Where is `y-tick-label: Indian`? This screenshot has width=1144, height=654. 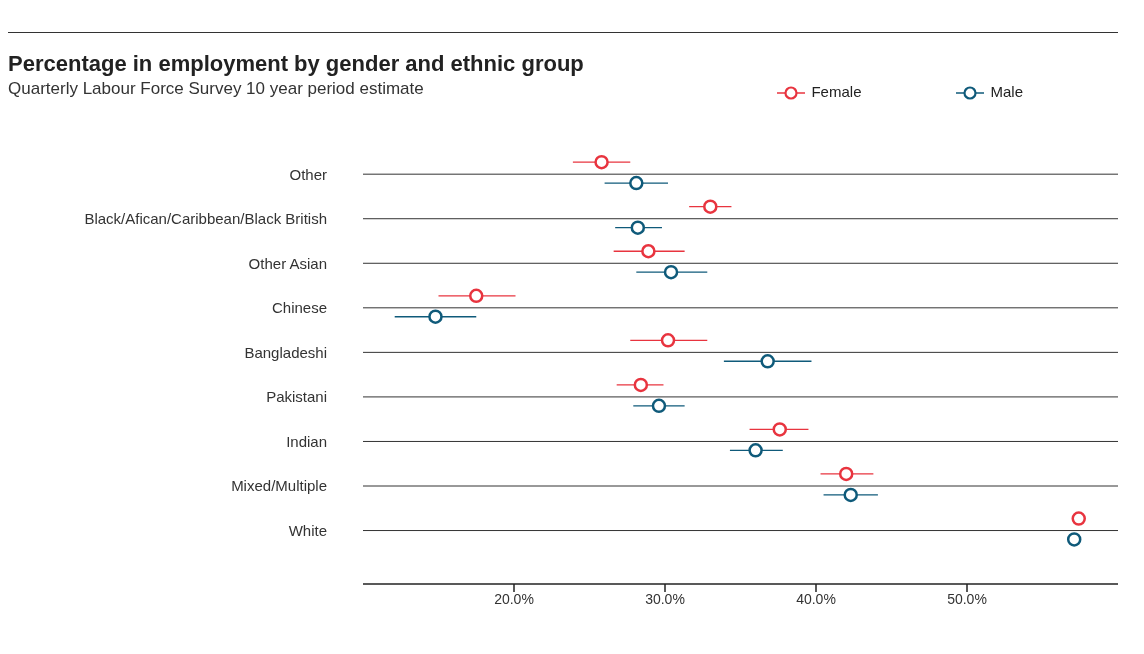
y-tick-label: Indian is located at coordinates (306, 441).